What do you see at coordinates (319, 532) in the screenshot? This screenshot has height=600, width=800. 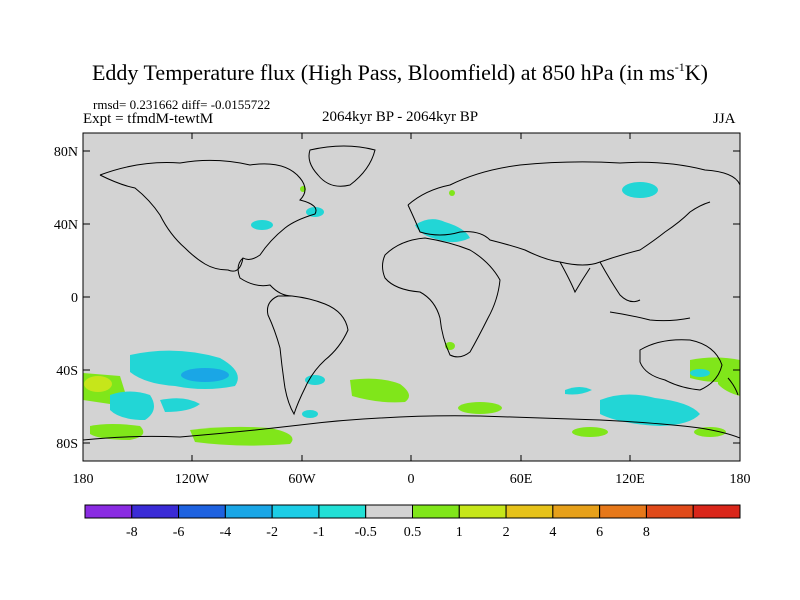 I see `colorbar-label: -1` at bounding box center [319, 532].